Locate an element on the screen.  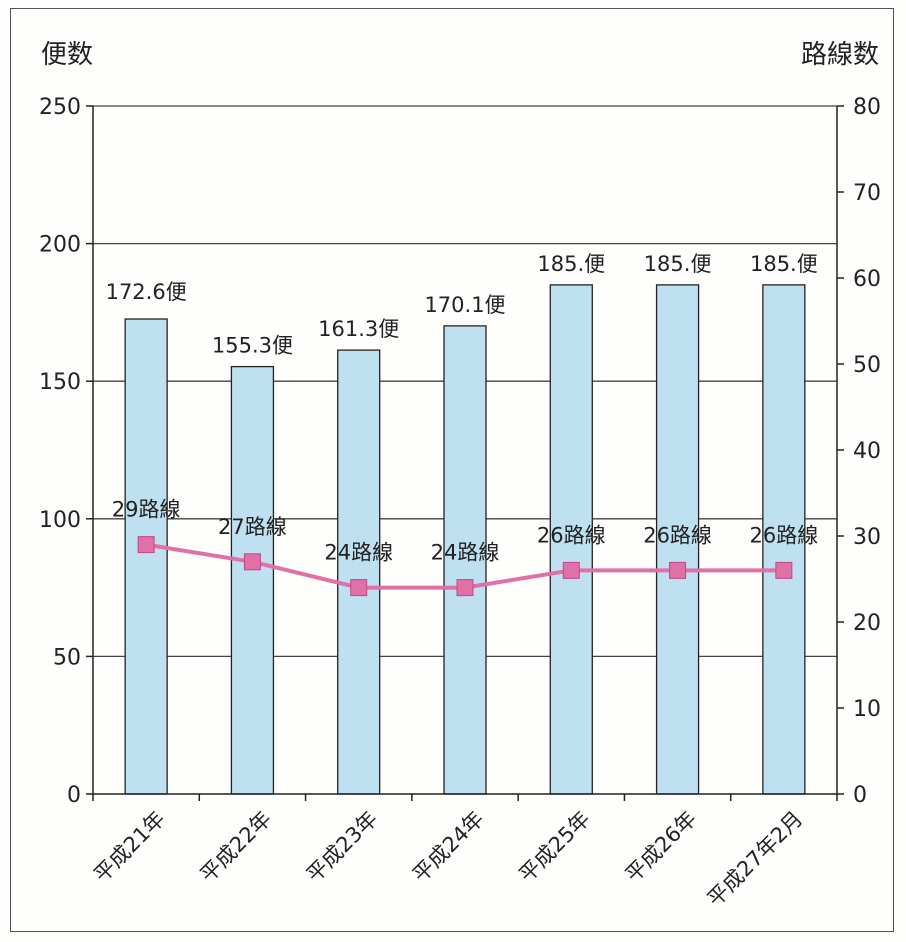
right-tick-label: 10 is located at coordinates (867, 709).